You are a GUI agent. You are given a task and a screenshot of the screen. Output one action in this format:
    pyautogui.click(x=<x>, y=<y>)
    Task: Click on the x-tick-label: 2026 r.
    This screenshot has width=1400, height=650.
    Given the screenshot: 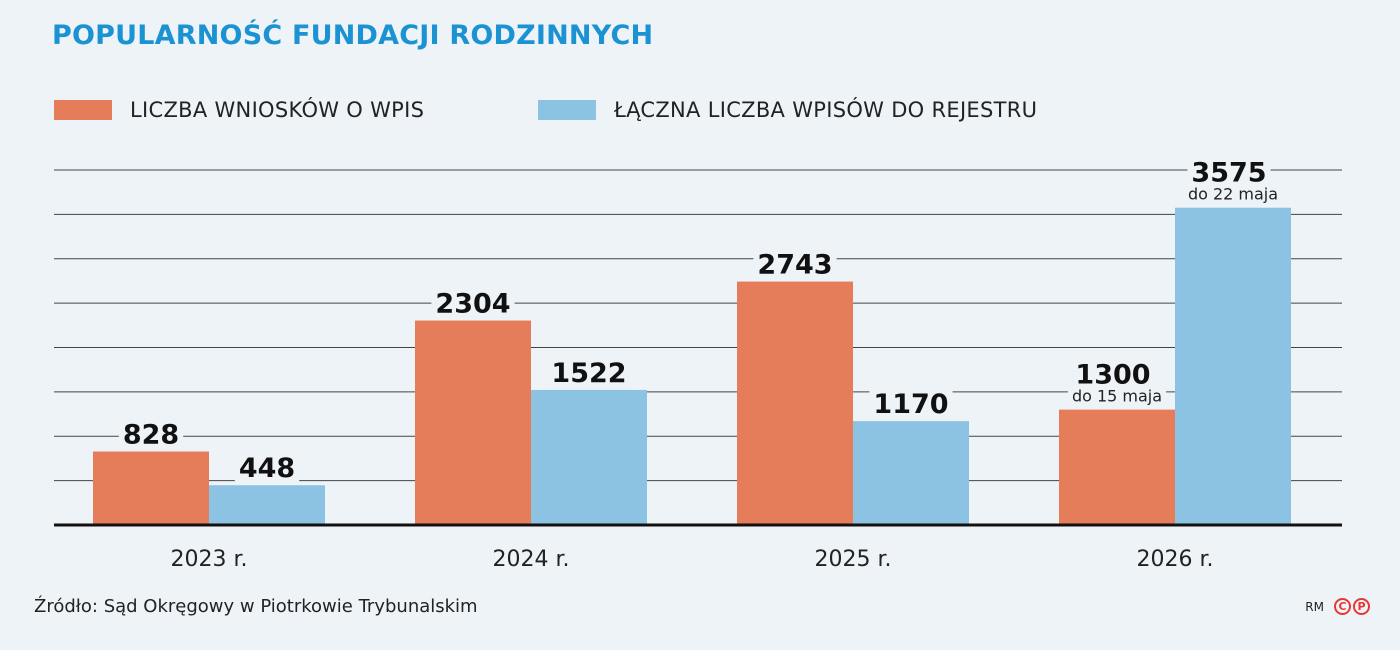 What is the action you would take?
    pyautogui.click(x=1175, y=559)
    